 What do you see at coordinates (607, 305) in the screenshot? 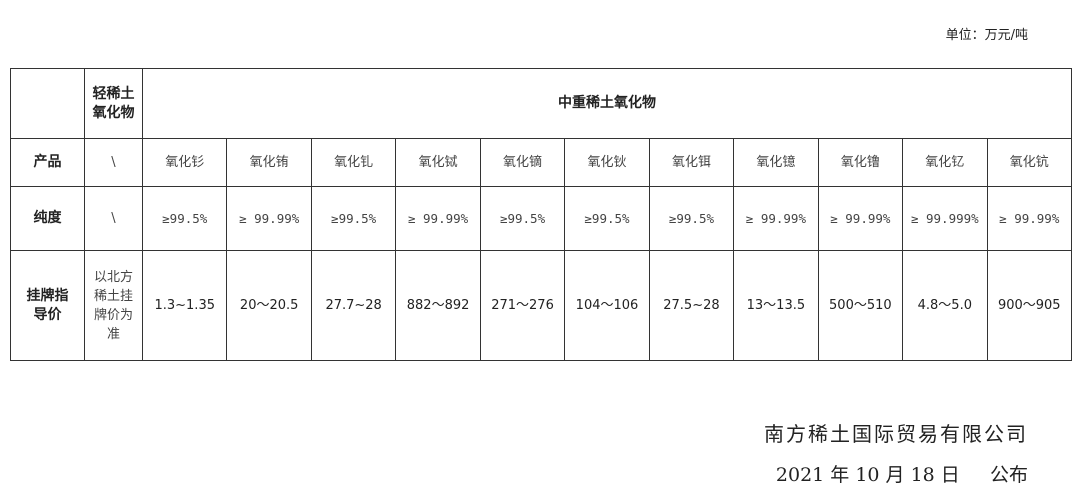
I see `product-price: 104～106` at bounding box center [607, 305].